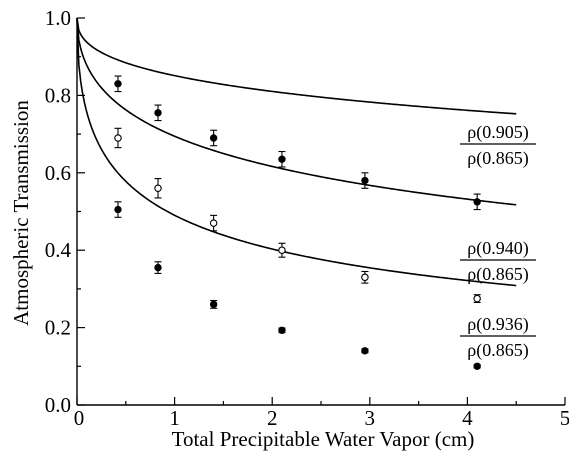 The image size is (569, 461). What do you see at coordinates (58, 328) in the screenshot?
I see `y-tick-label: 0.2` at bounding box center [58, 328].